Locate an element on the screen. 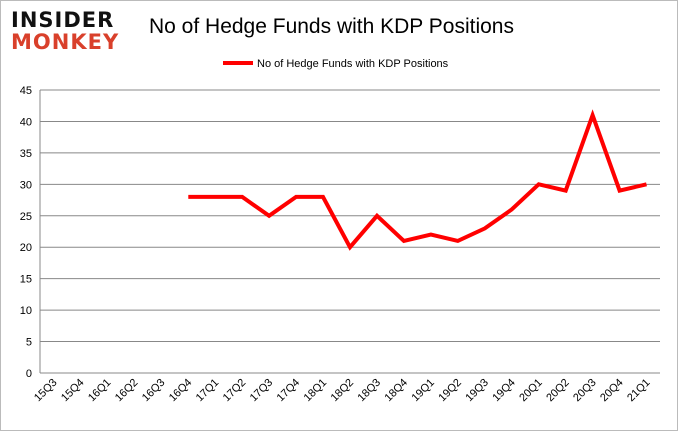  y-tick-label: 25 is located at coordinates (26, 217).